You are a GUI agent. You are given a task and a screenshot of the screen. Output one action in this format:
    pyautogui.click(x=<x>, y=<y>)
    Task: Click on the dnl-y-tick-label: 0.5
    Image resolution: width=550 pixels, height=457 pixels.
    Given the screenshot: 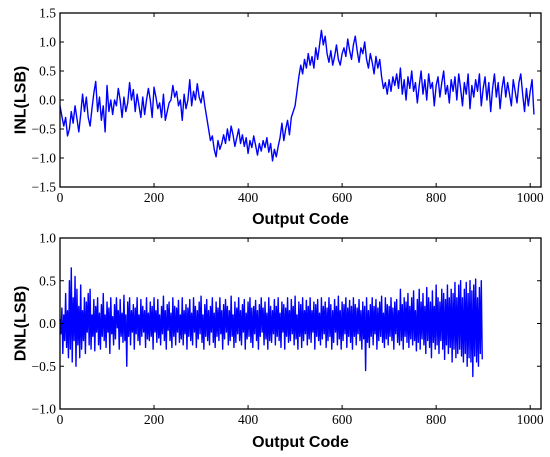 What is the action you would take?
    pyautogui.click(x=47, y=280)
    